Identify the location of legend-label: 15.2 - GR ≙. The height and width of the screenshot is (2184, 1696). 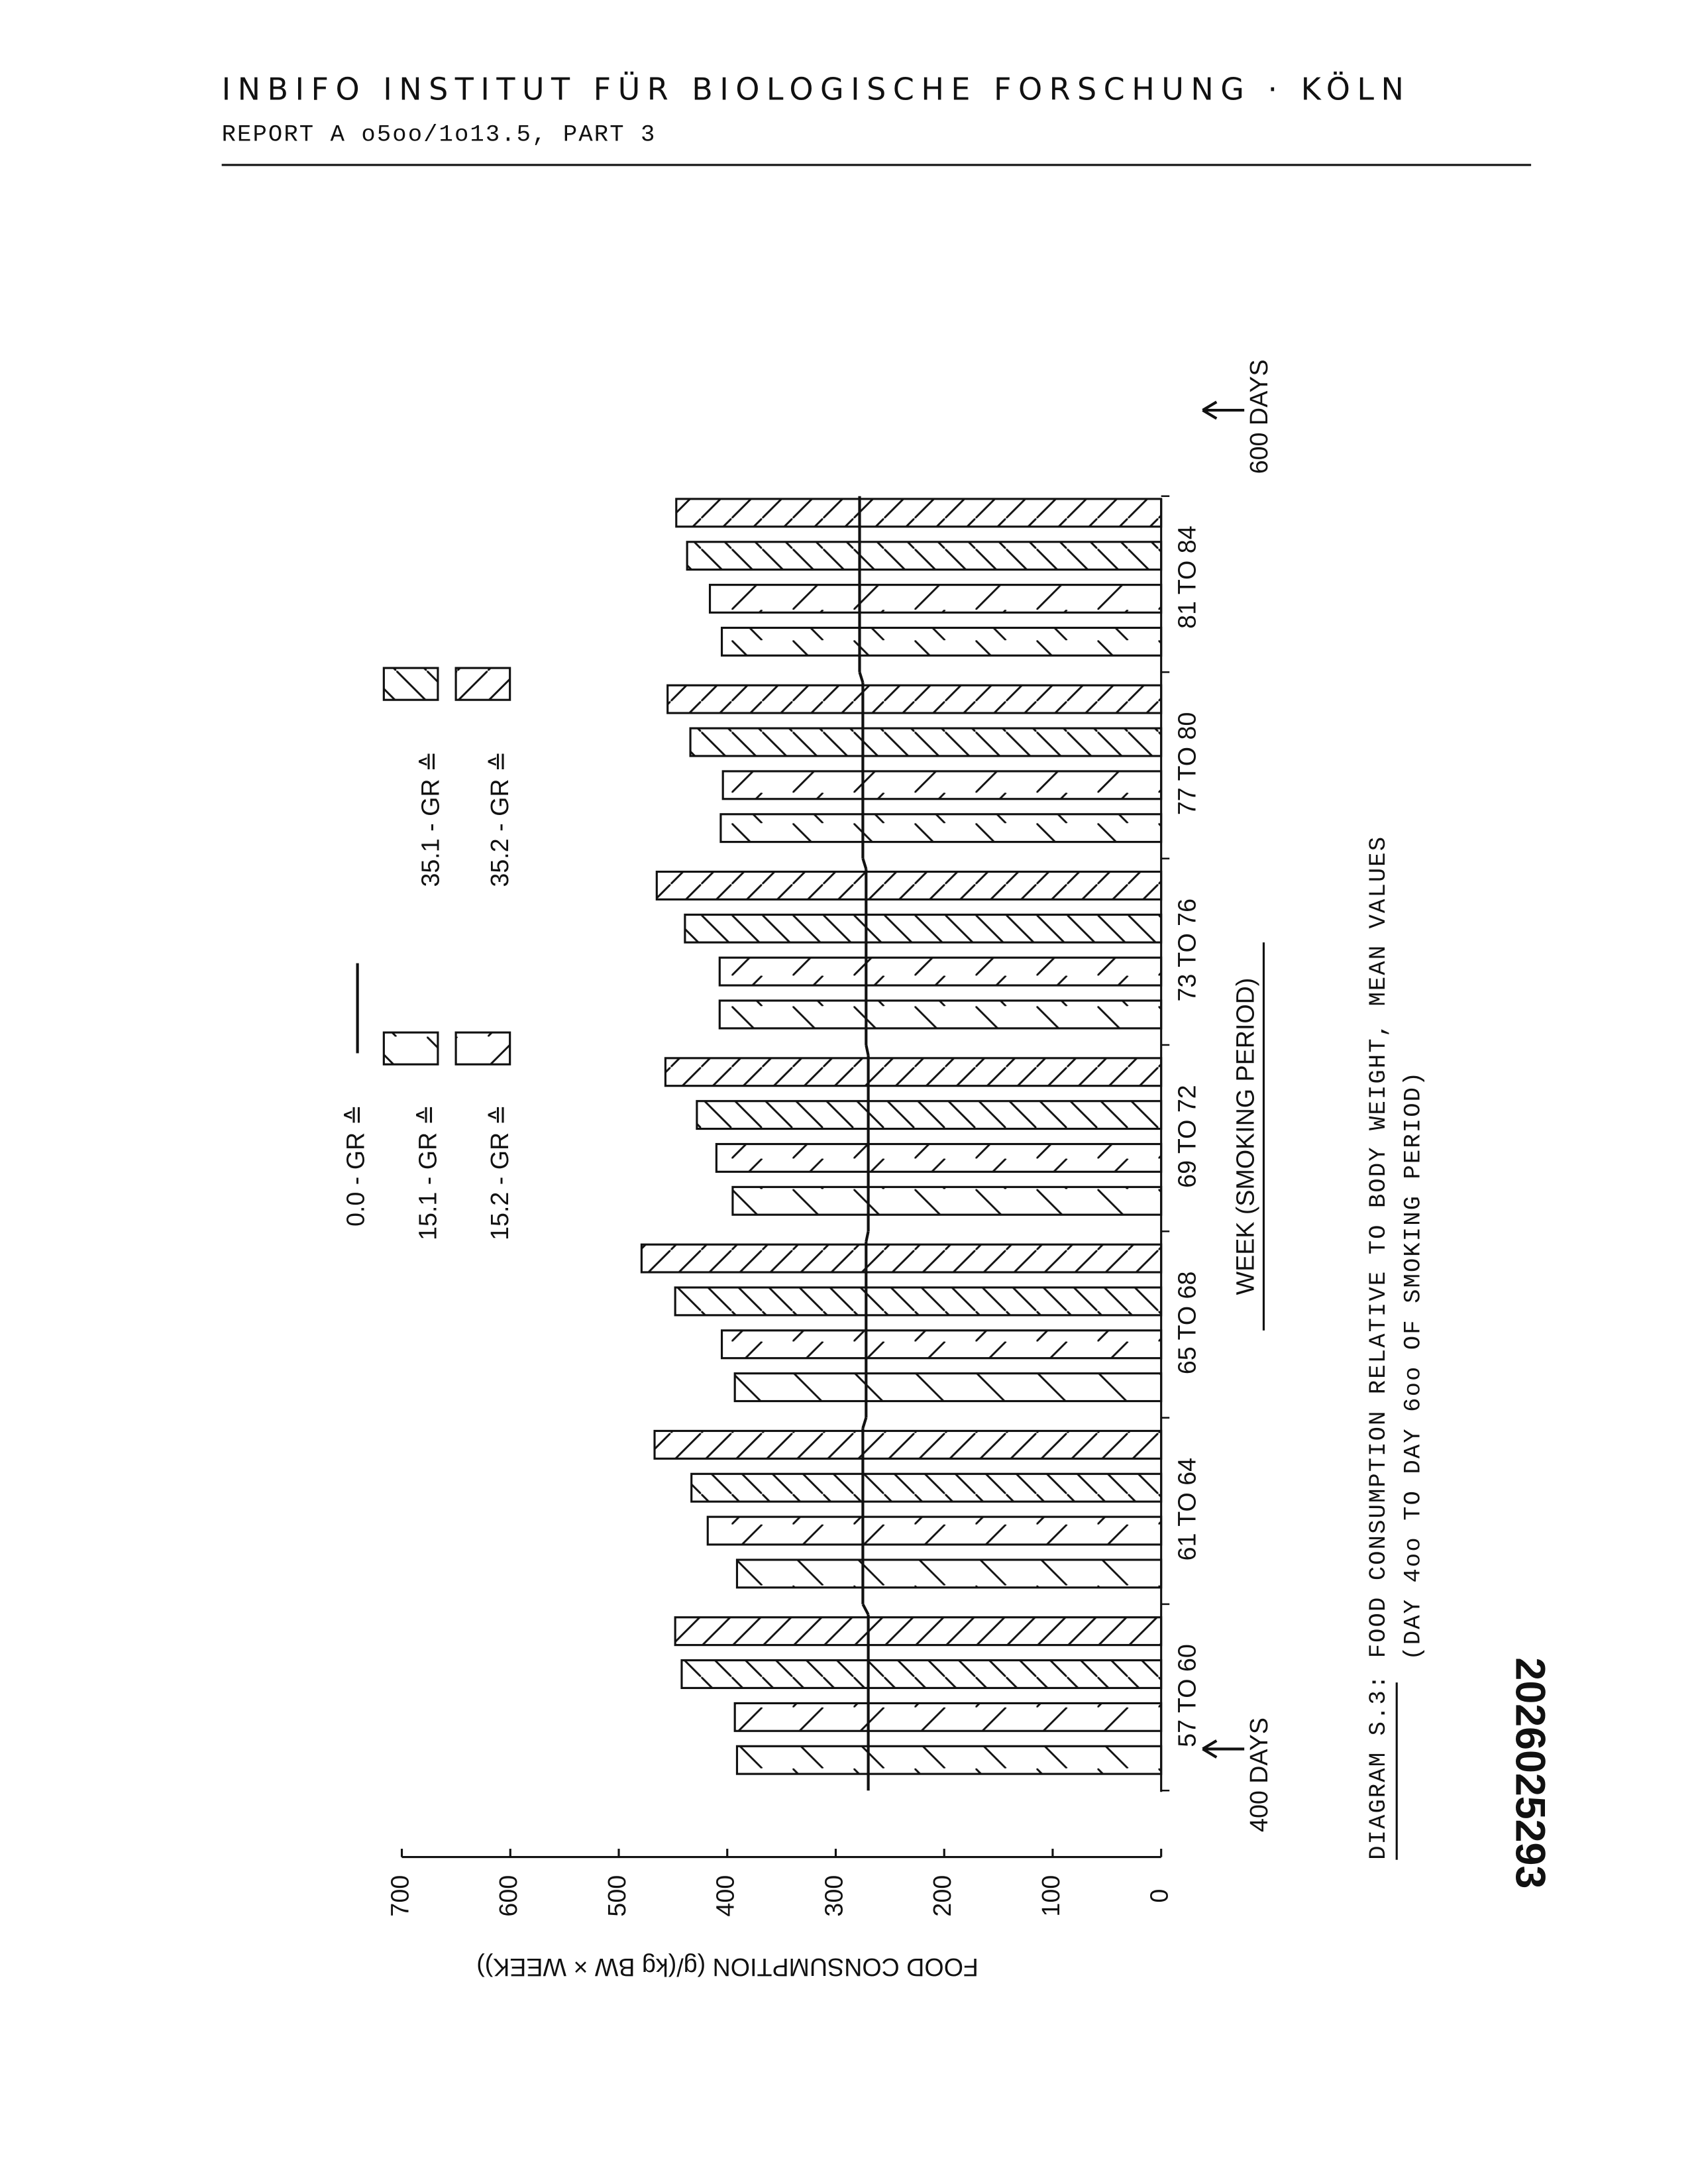
(500, 1172).